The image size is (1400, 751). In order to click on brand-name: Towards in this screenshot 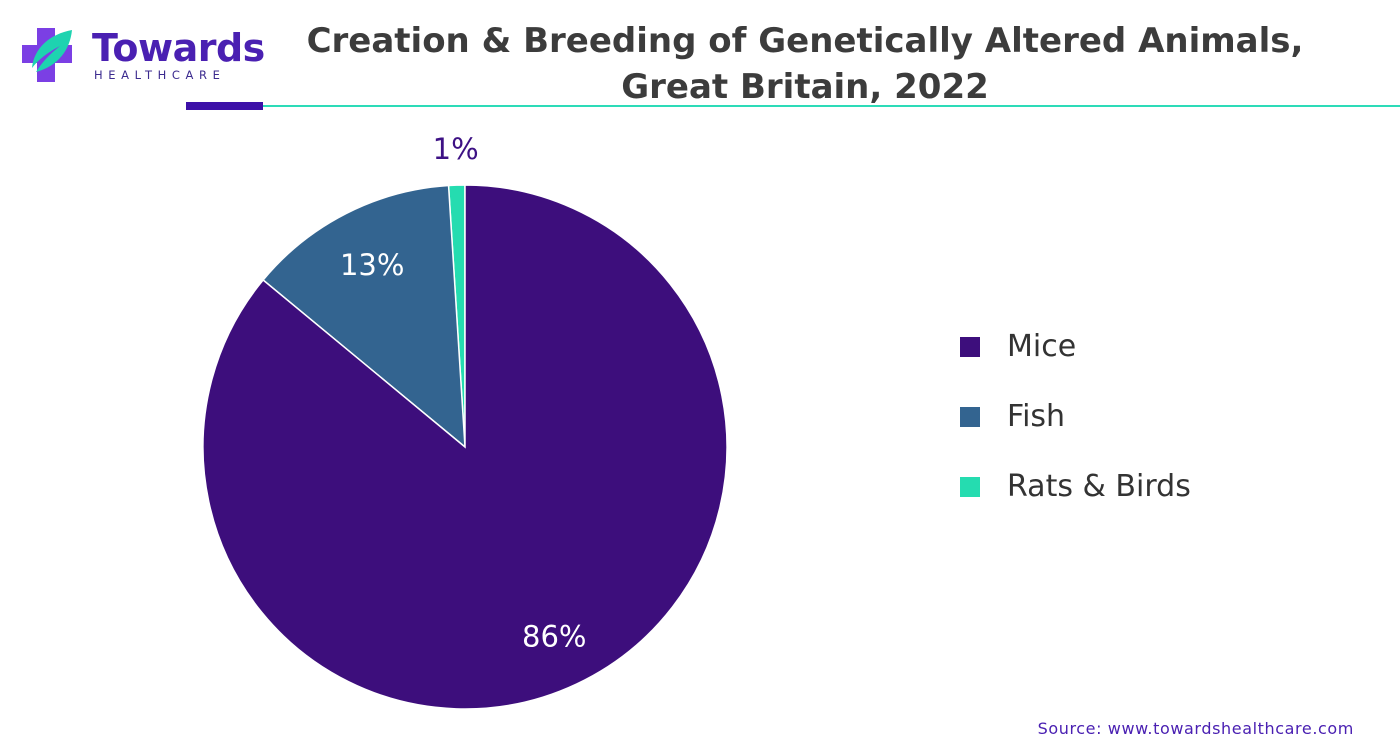, I will do `click(178, 48)`.